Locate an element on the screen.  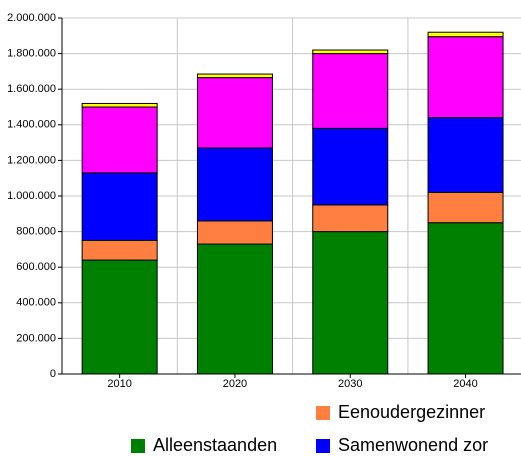
x-tick-label: 2030 is located at coordinates (350, 384).